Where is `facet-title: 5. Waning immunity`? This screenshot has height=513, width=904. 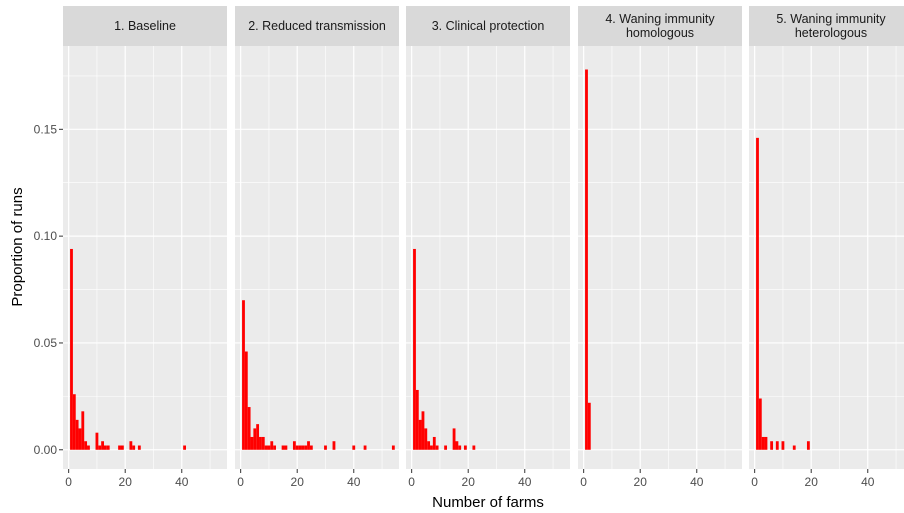
facet-title: 5. Waning immunity is located at coordinates (831, 19).